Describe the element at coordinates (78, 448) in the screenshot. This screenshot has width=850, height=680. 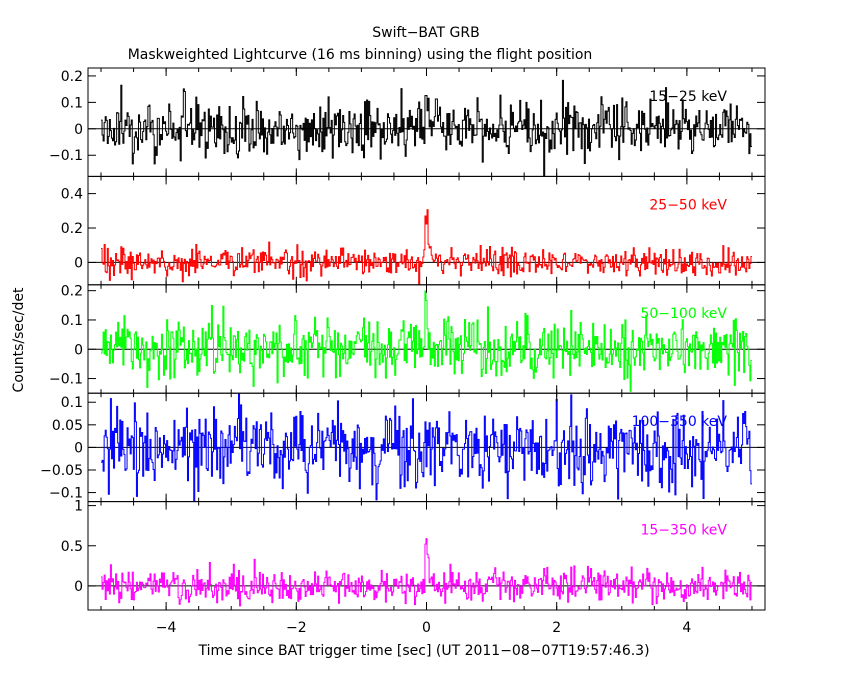
I see `y-tick-label-3-2: 0` at that location.